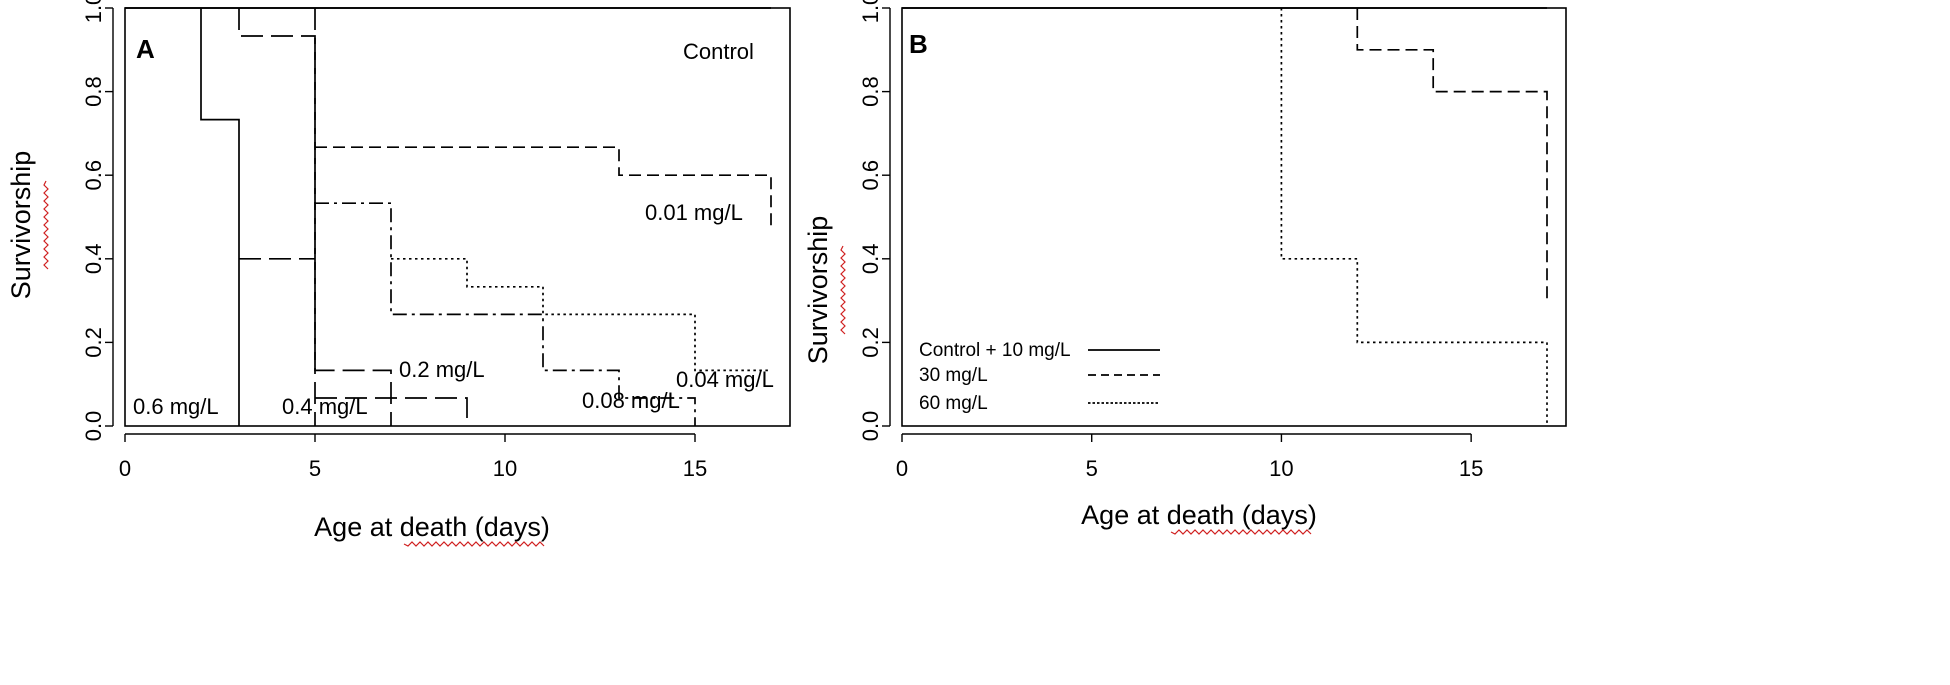 This screenshot has width=1950, height=685. I want to click on series-annotation: 0.04 mg/L, so click(725, 379).